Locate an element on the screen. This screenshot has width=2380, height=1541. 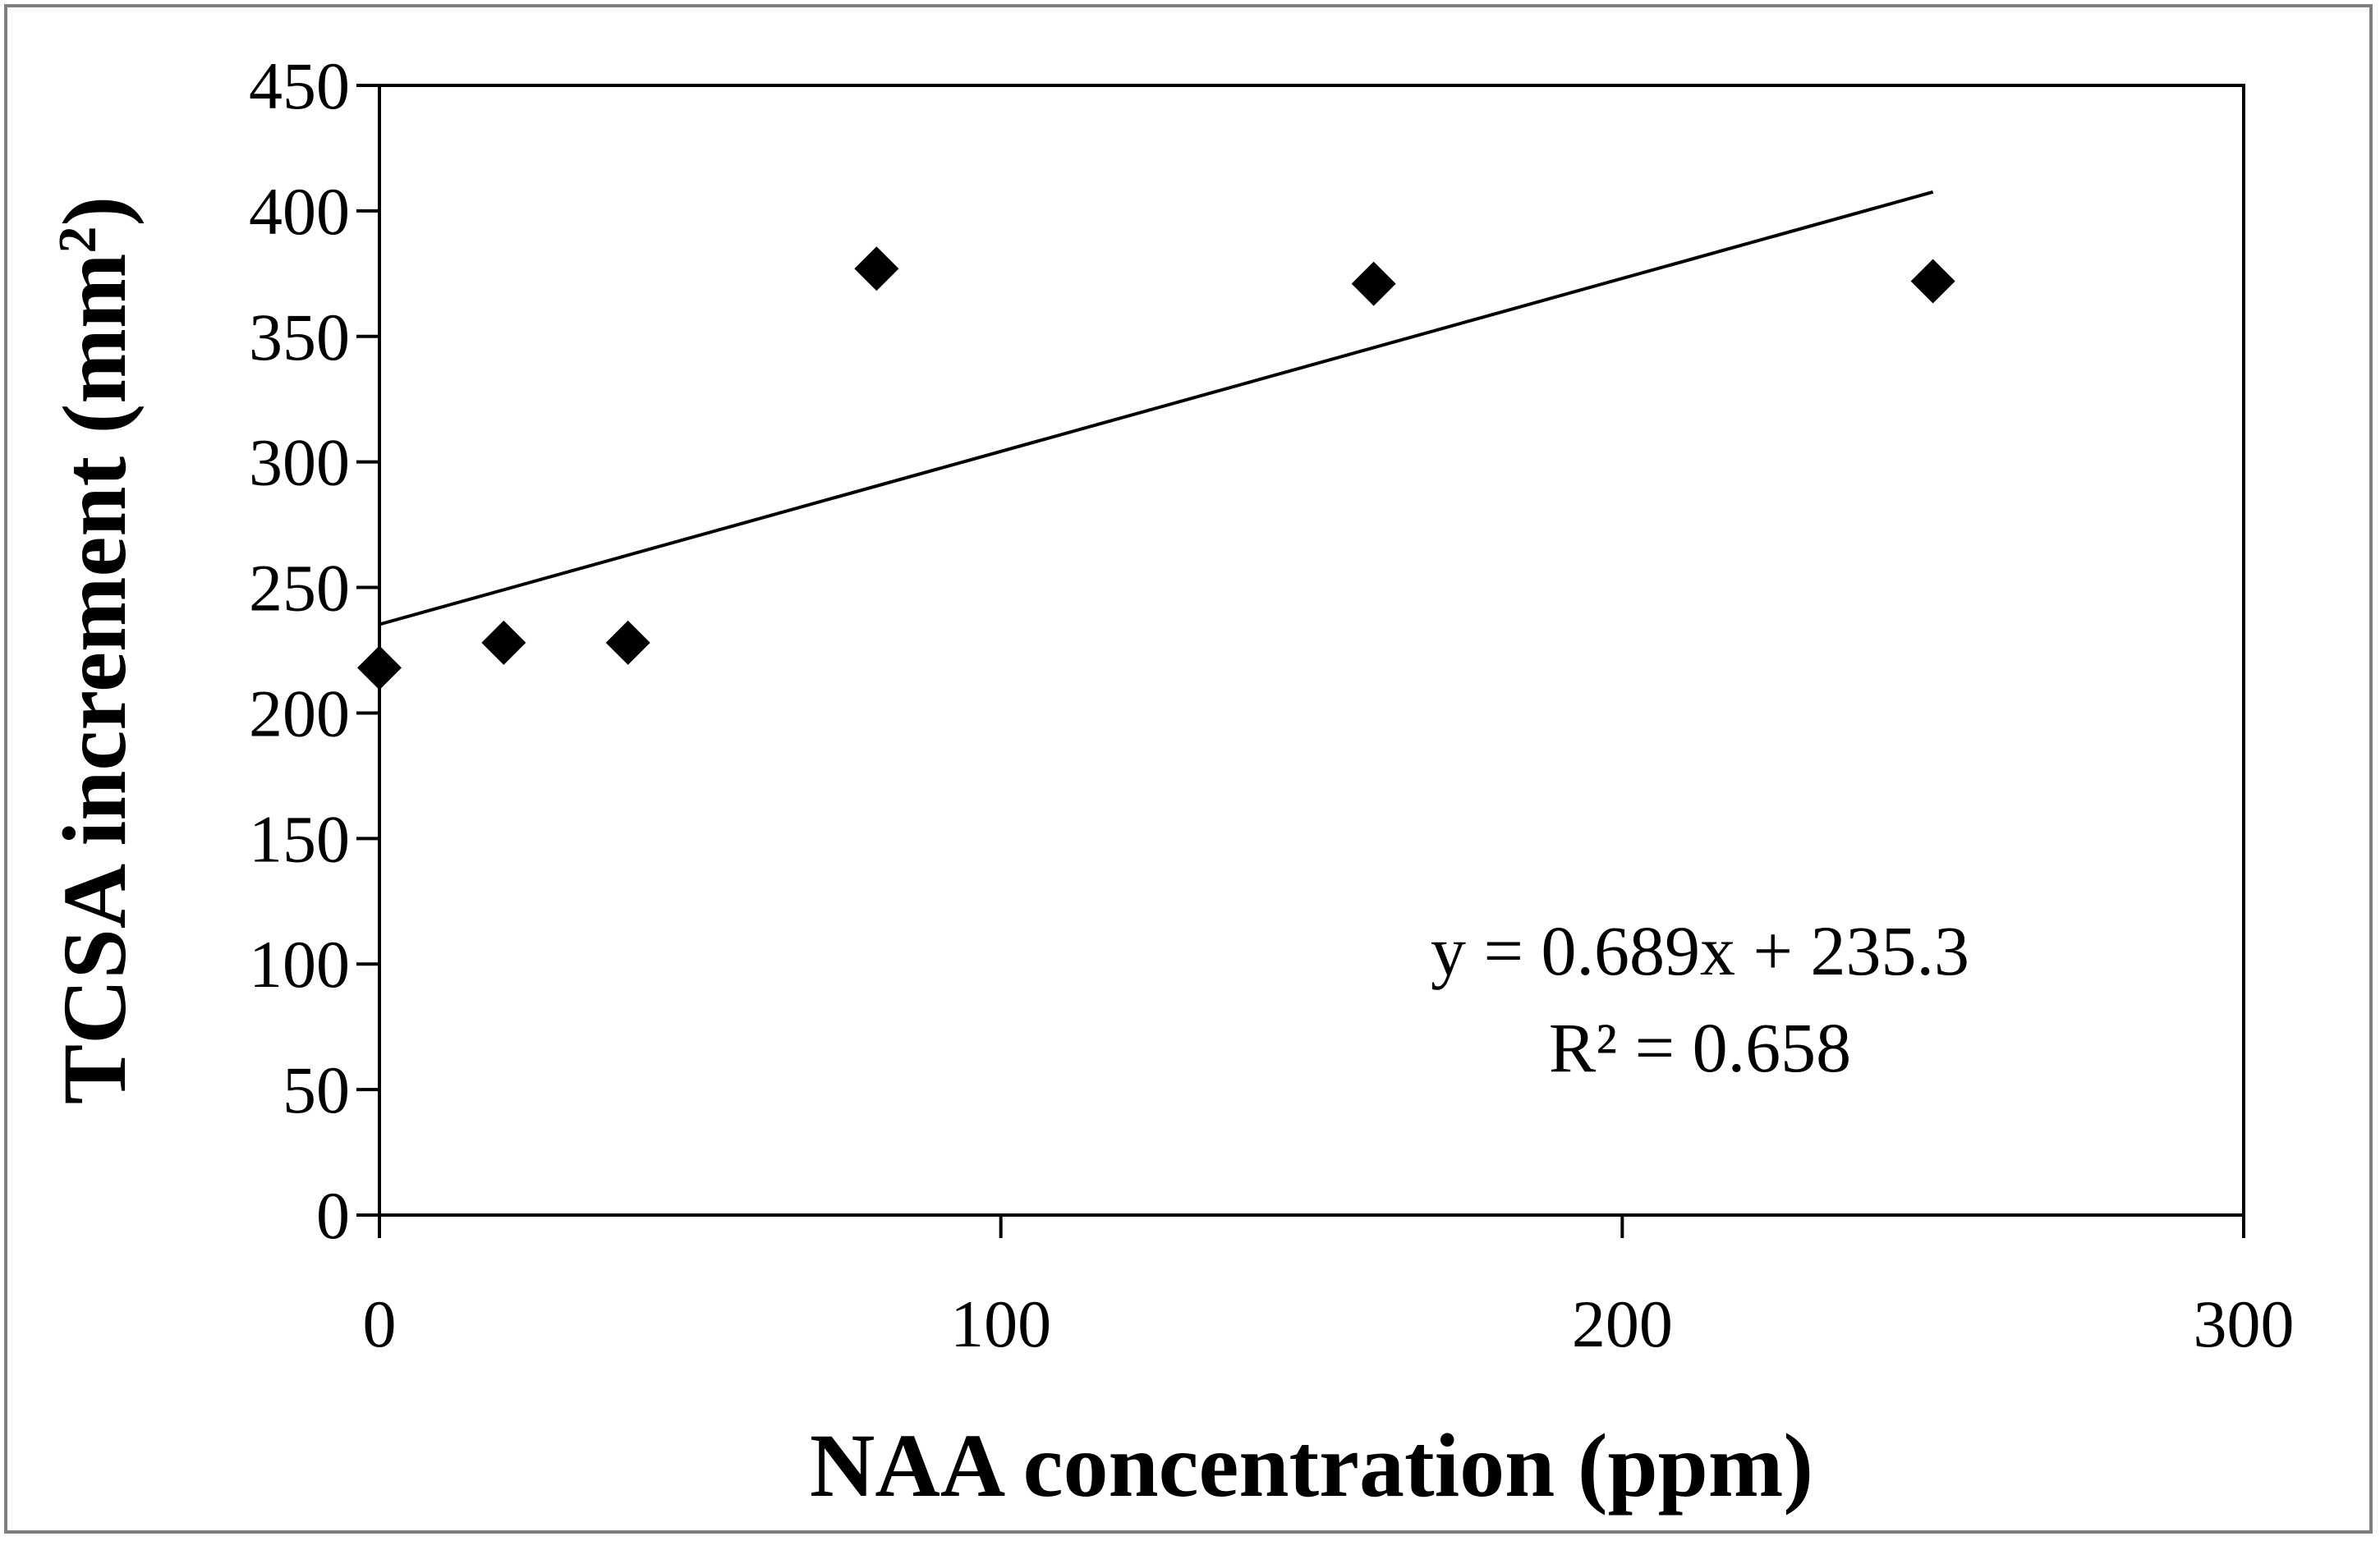
y-tick-label: 350 is located at coordinates (299, 337).